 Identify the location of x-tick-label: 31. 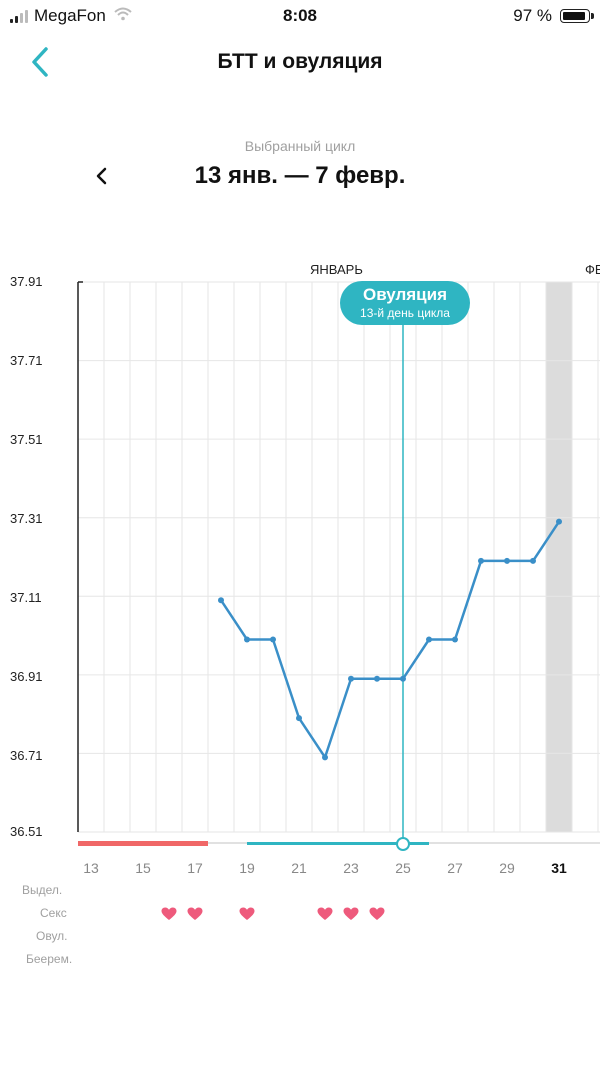
(559, 868).